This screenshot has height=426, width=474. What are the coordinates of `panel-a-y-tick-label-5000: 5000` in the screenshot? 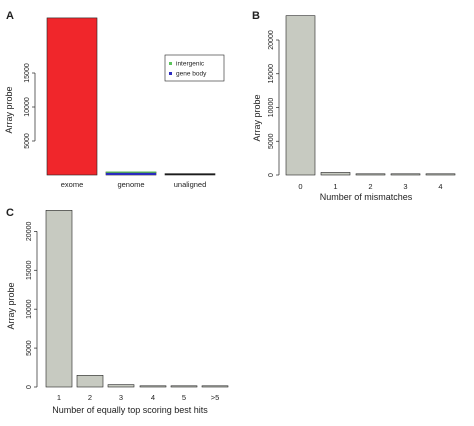 It's located at (27, 141).